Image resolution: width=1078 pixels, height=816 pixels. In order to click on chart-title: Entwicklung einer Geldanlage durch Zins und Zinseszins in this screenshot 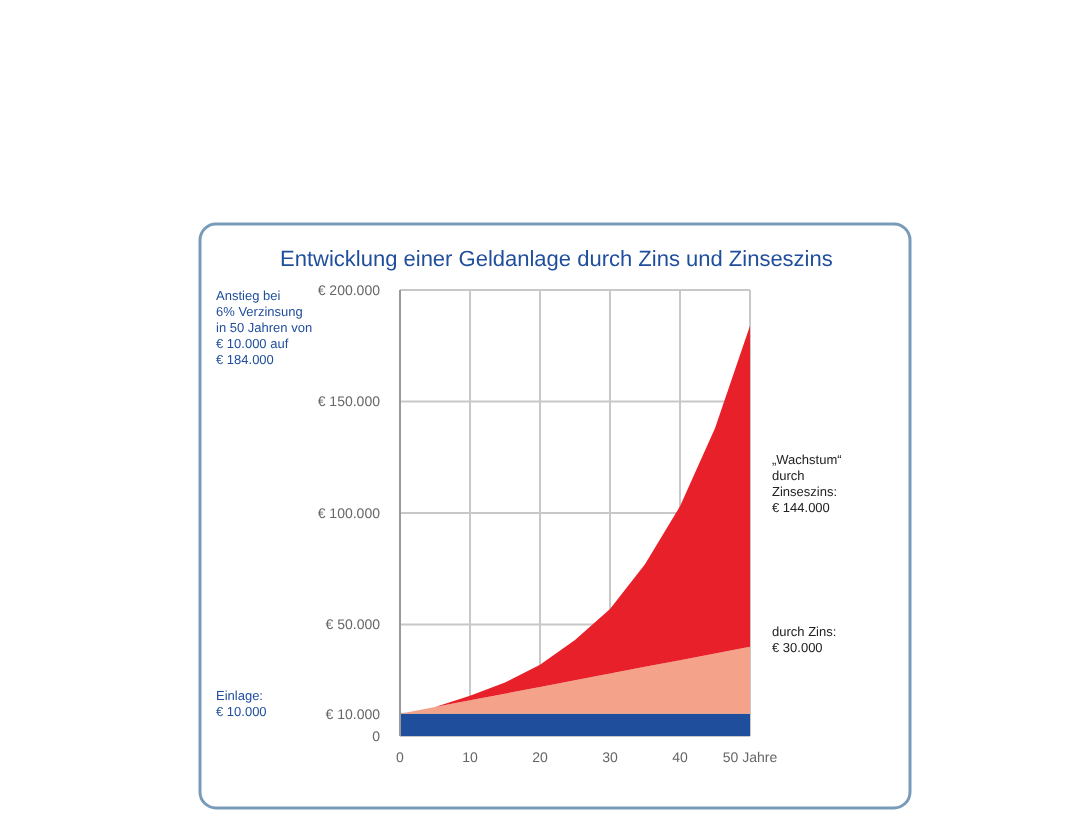, I will do `click(557, 260)`.